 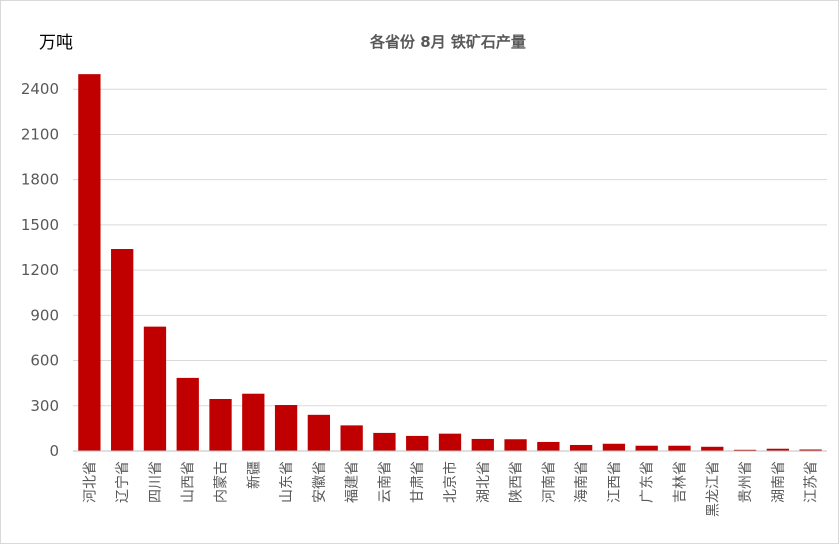 I want to click on y-tick-label: 600, so click(x=44, y=361).